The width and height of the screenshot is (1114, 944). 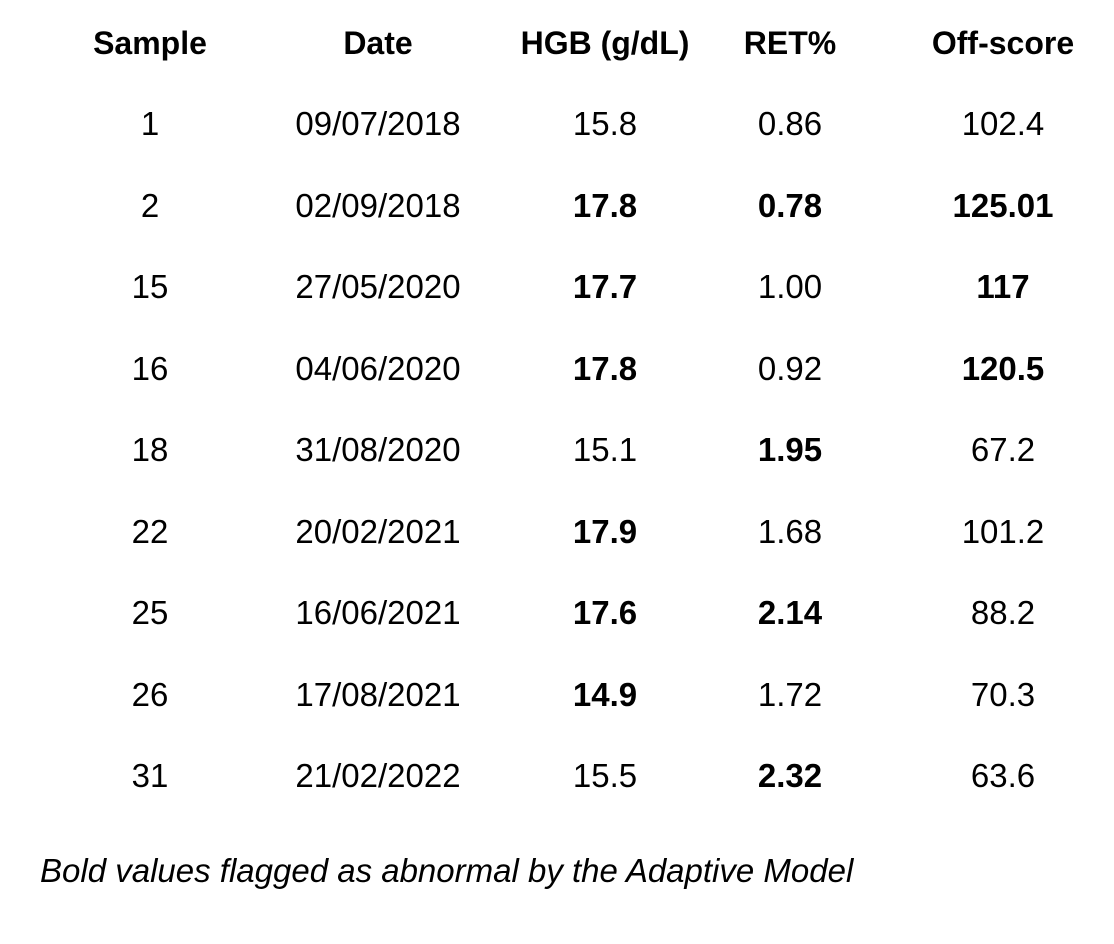 What do you see at coordinates (1003, 286) in the screenshot?
I see `cell-off-score: 117` at bounding box center [1003, 286].